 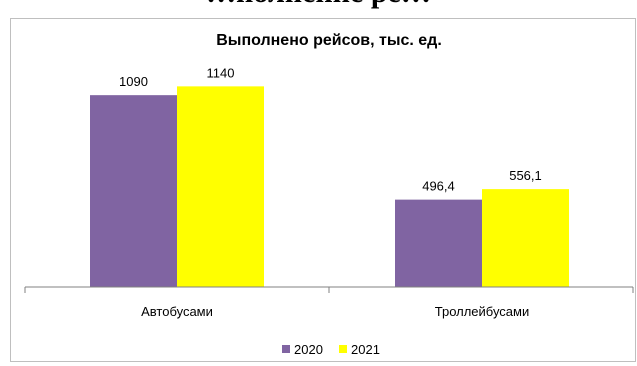 I want to click on legend: 2020 2021, so click(x=331, y=349).